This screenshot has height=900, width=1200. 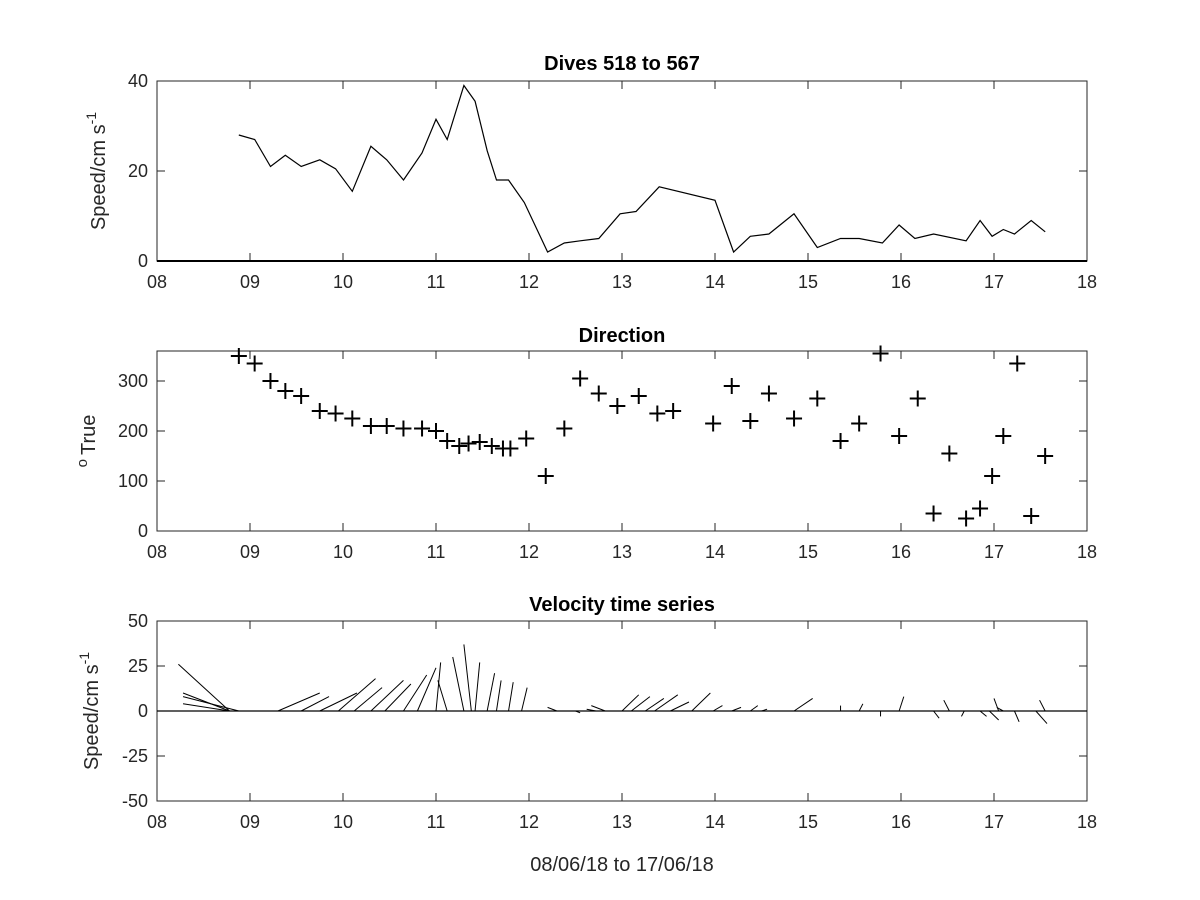 I want to click on velocity-x-tick-label: 10, so click(x=343, y=822).